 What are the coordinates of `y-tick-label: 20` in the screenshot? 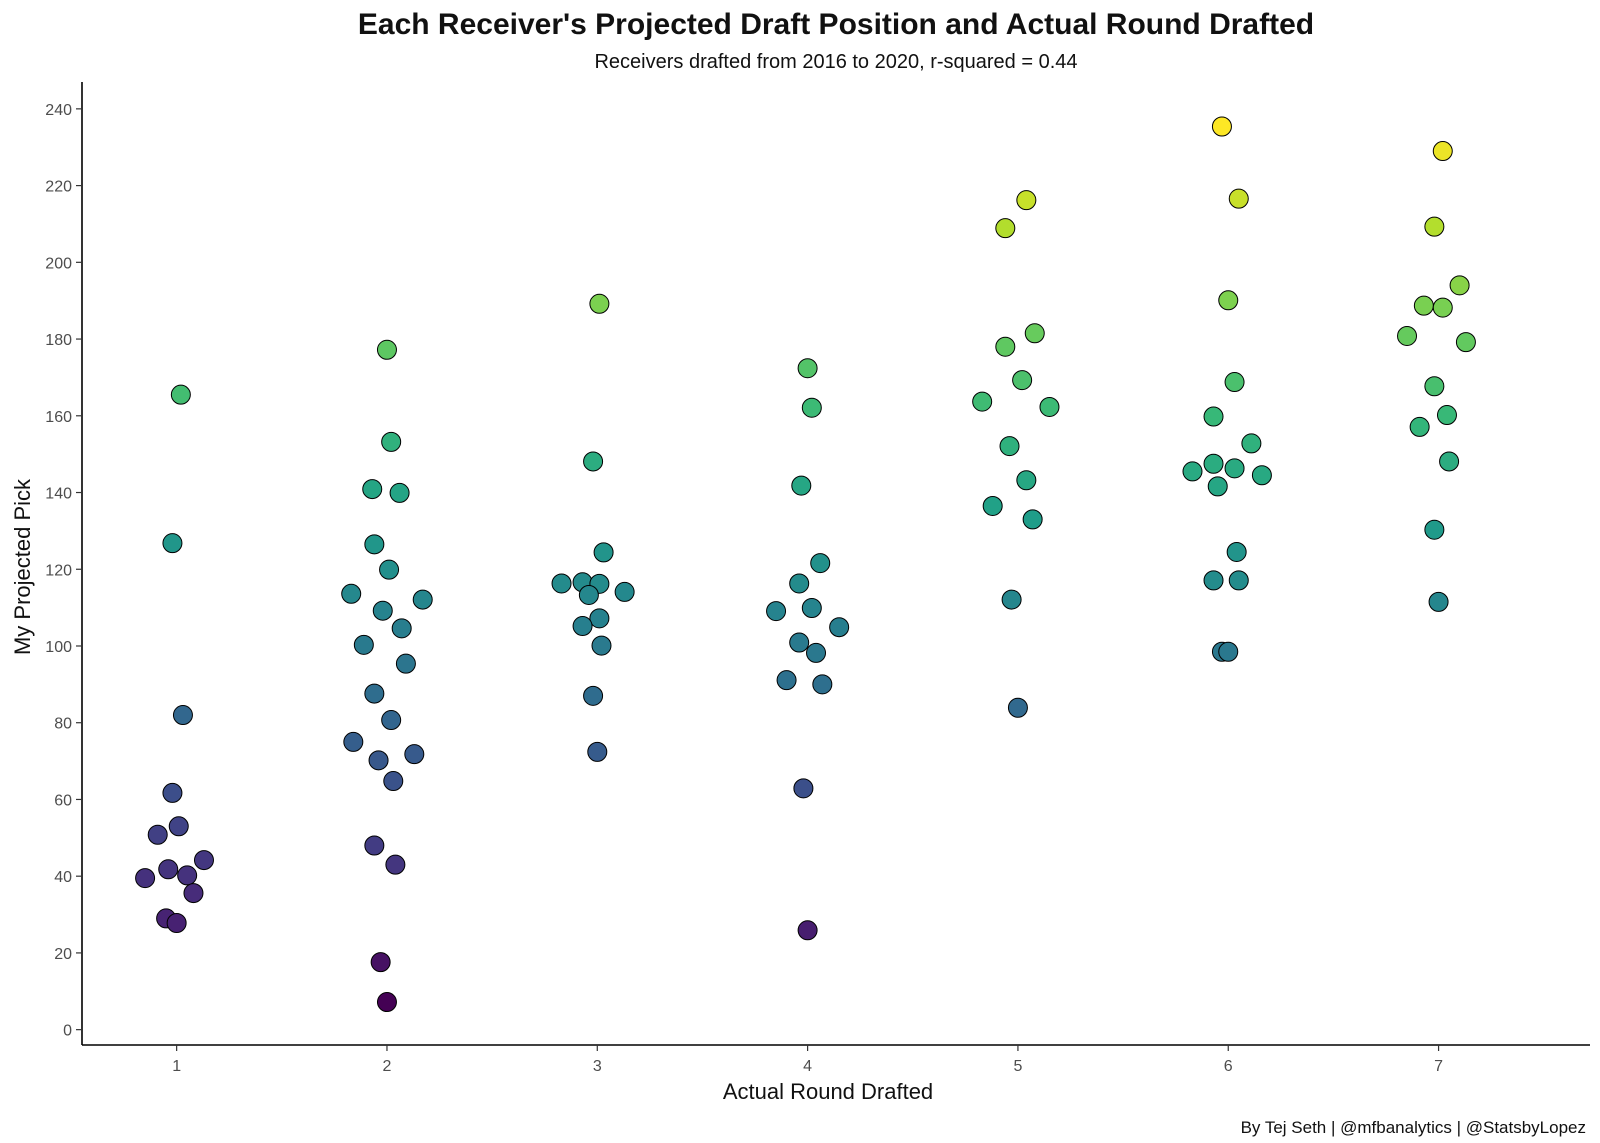 It's located at (63, 954).